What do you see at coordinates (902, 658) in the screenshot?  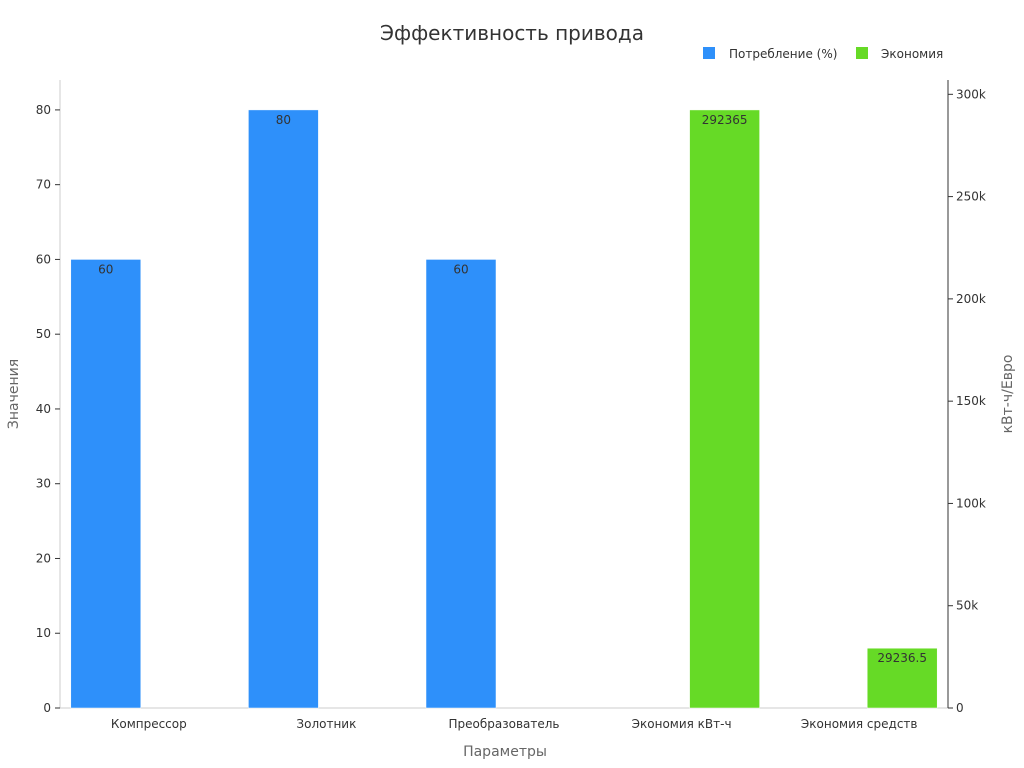 I see `data-label: 29236.5` at bounding box center [902, 658].